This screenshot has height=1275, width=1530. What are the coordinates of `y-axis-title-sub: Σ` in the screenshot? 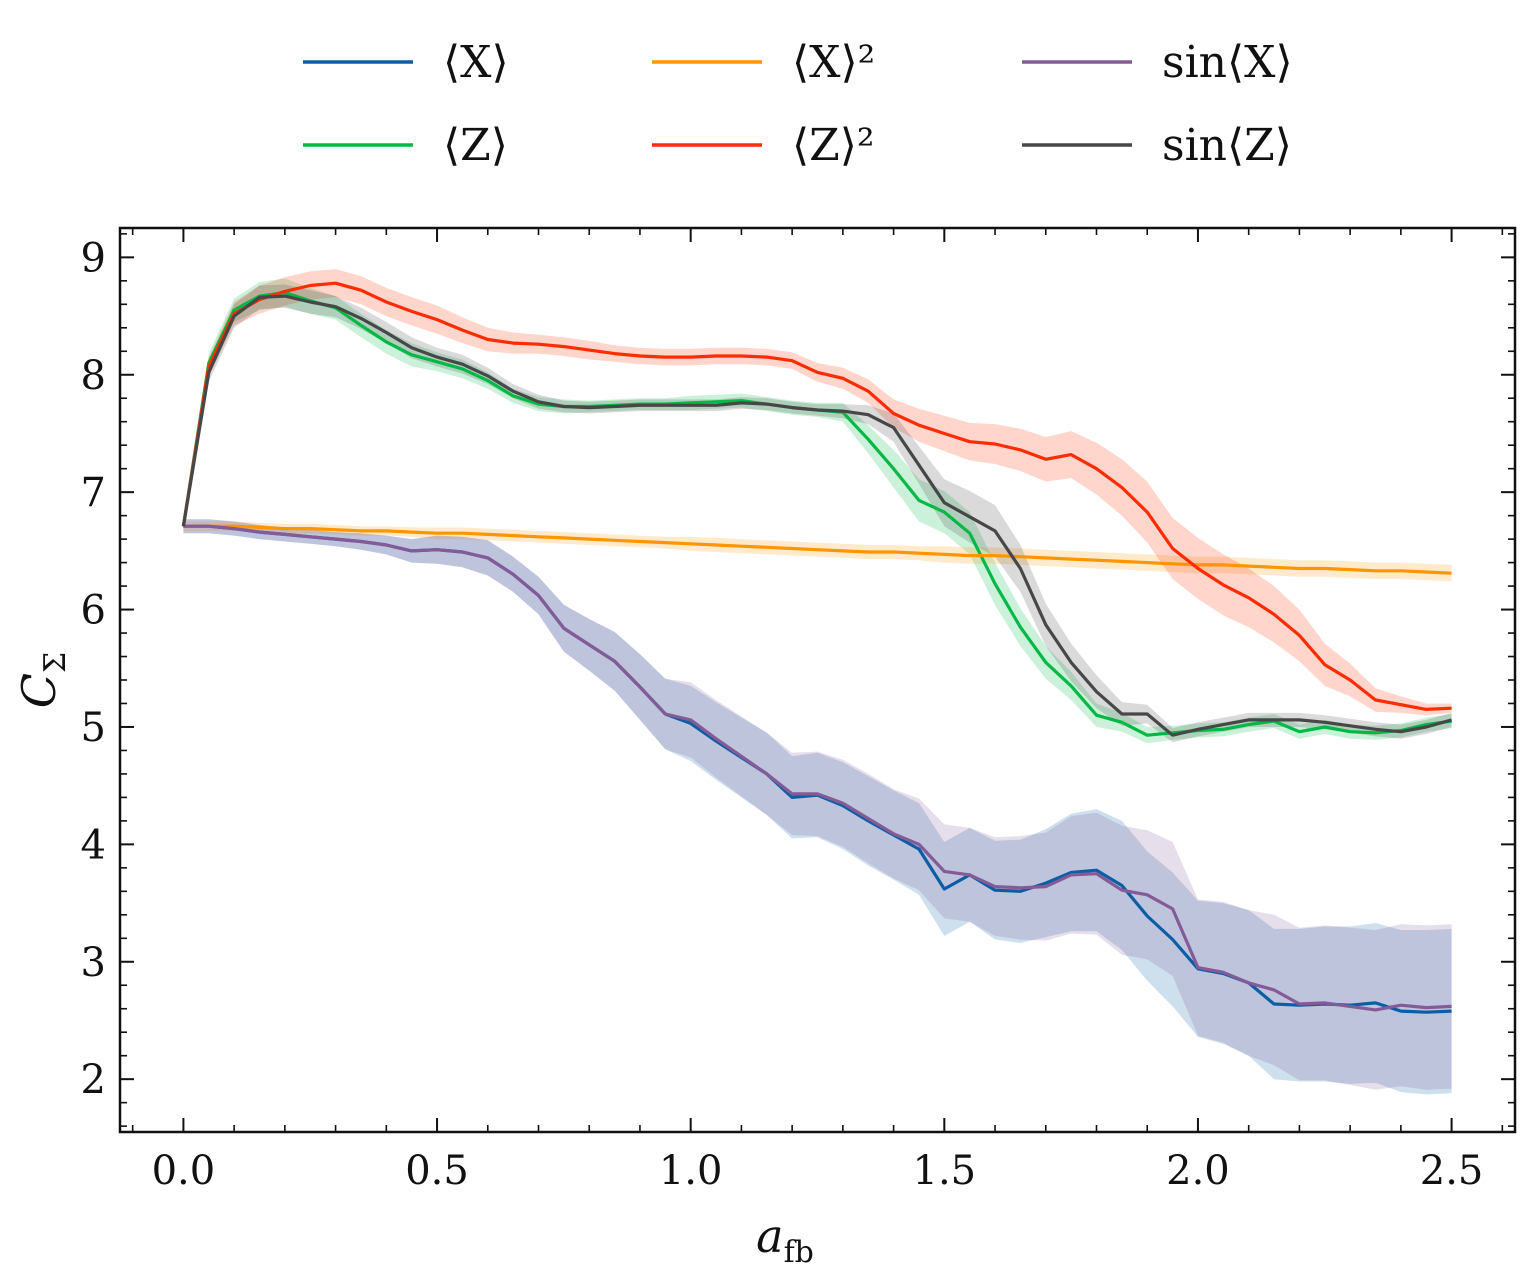 It's located at (55, 662).